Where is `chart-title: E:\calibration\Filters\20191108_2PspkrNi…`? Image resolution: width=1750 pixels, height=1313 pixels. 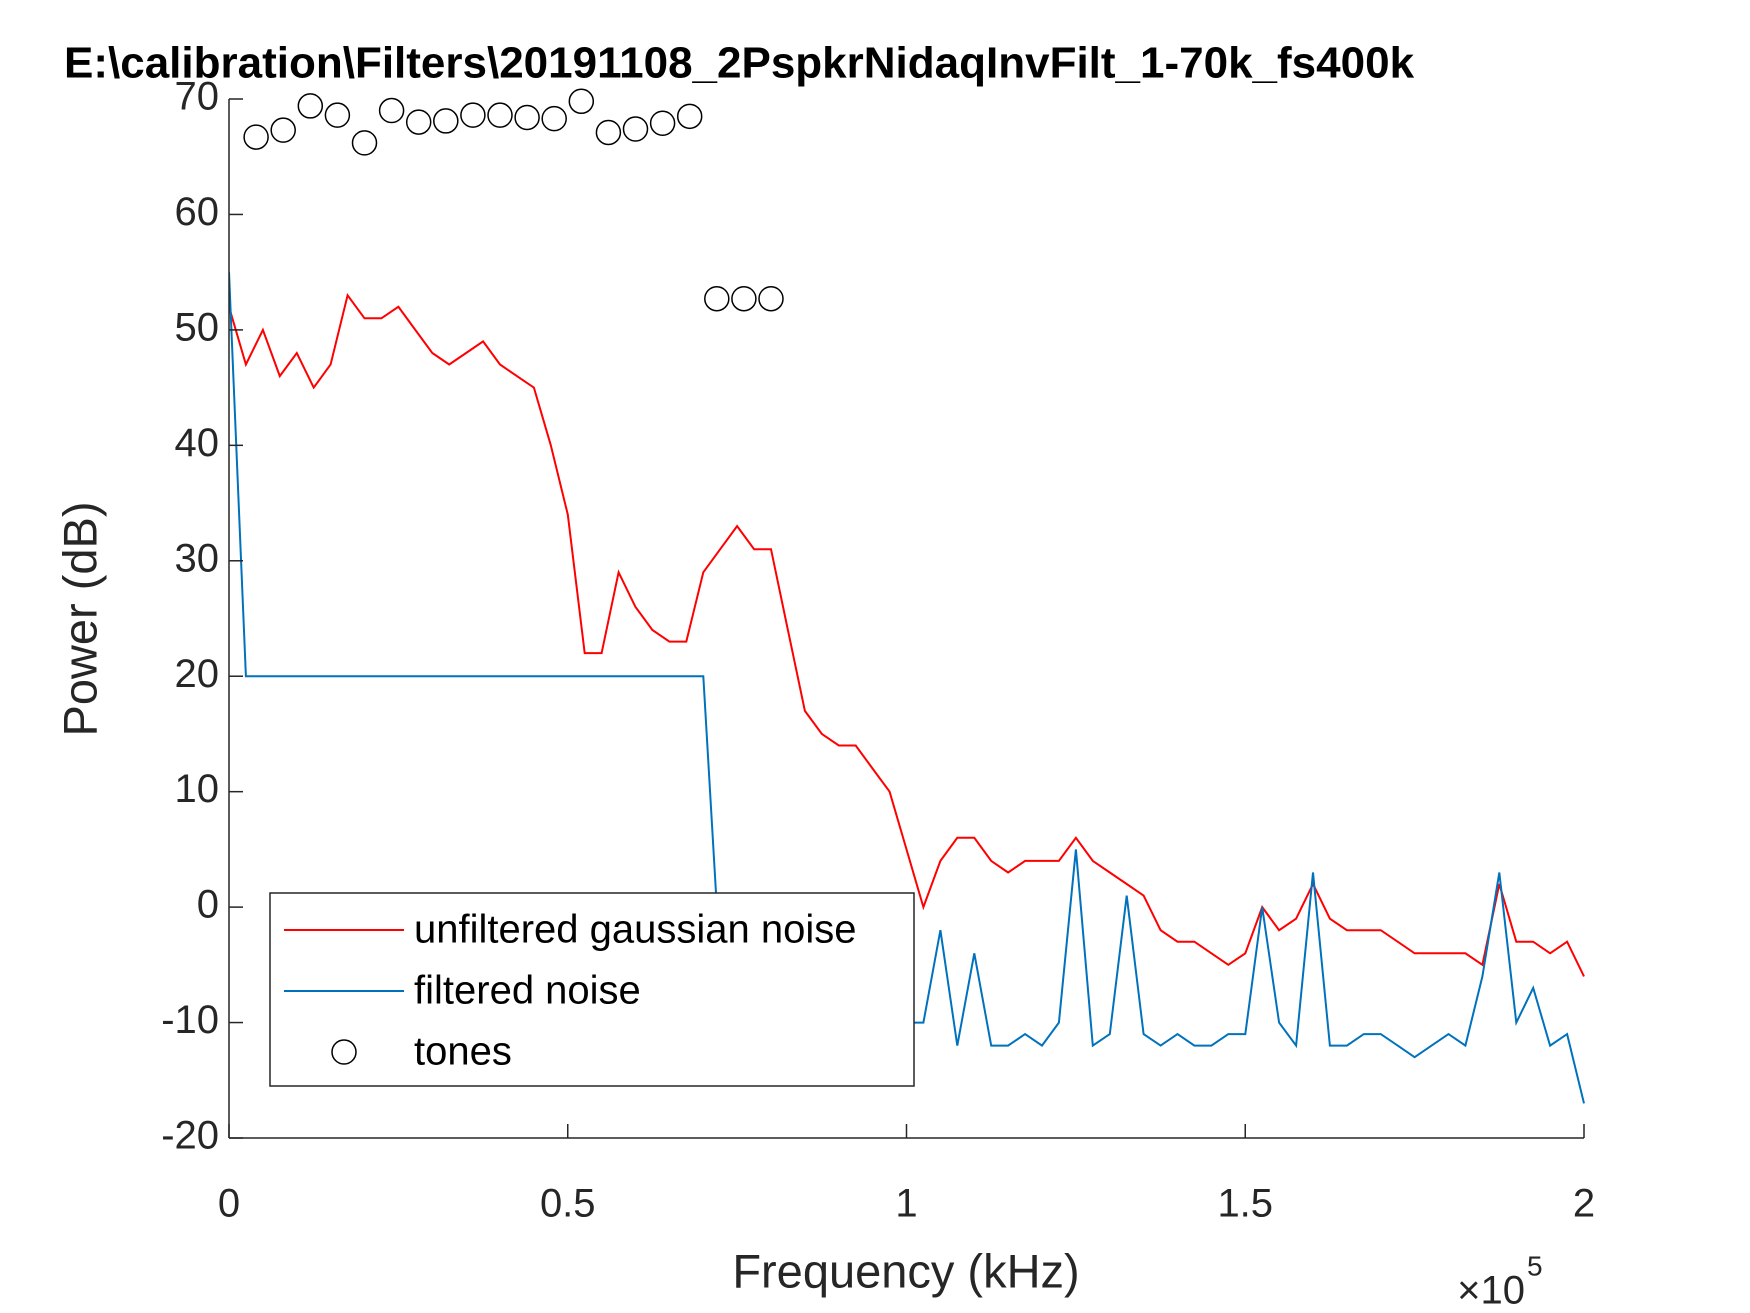
chart-title: E:\calibration\Filters\20191108_2PspkrNi… is located at coordinates (739, 63).